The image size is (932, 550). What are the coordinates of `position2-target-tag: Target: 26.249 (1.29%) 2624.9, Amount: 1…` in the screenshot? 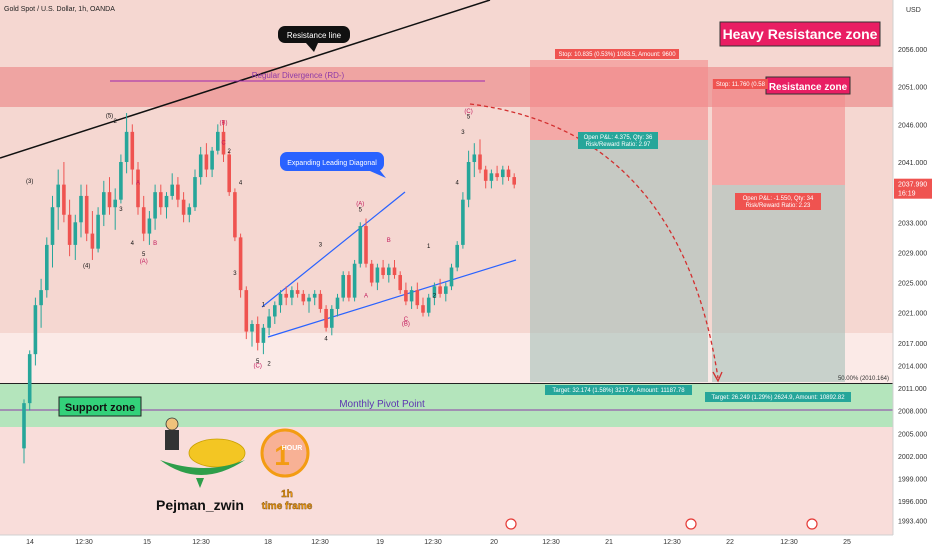 It's located at (778, 397).